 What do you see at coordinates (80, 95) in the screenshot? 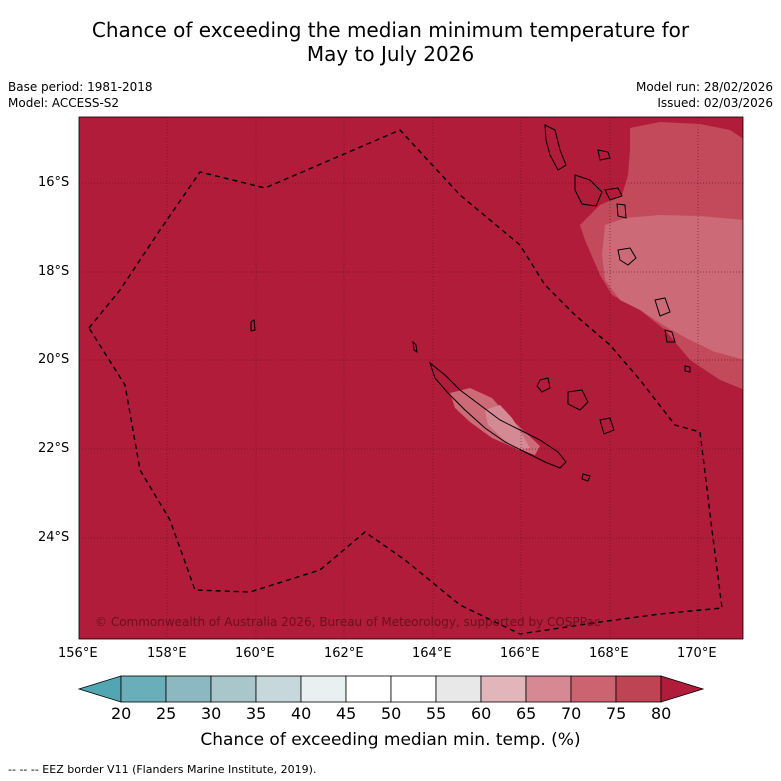
I see `meta-left: Base period: 1981-2018 Model: ACCESS-S2` at bounding box center [80, 95].